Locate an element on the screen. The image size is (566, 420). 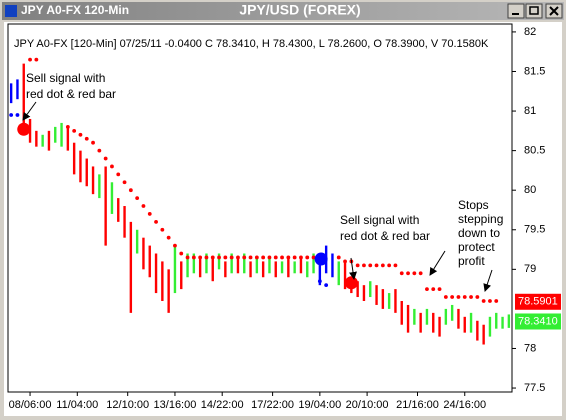
y-tick-label: 82 is located at coordinates (530, 32).